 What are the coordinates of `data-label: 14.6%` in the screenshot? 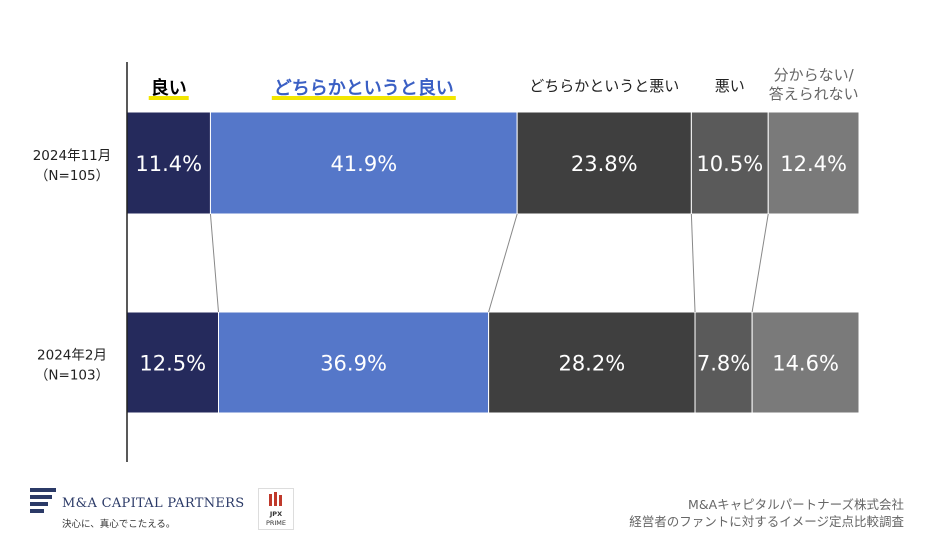 It's located at (805, 364).